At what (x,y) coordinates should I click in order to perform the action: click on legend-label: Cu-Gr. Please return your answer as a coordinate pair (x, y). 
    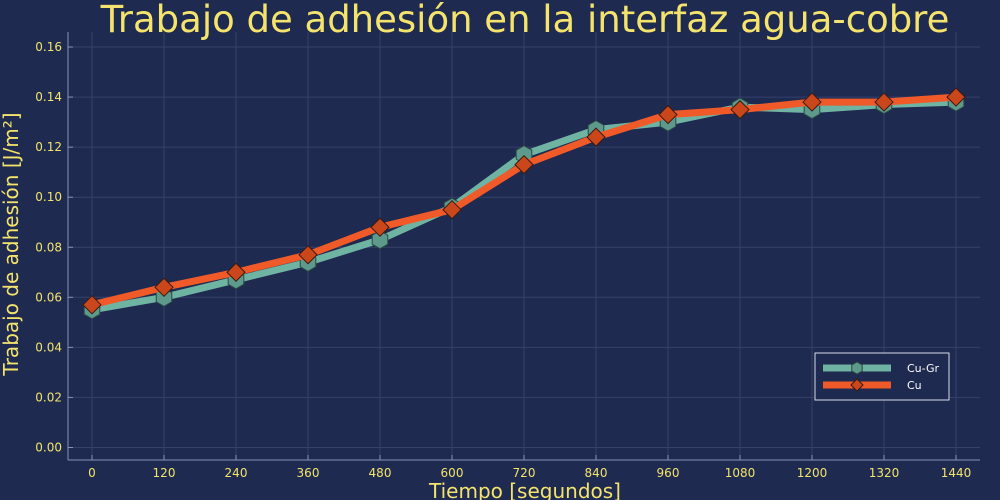
    Looking at the image, I should click on (923, 368).